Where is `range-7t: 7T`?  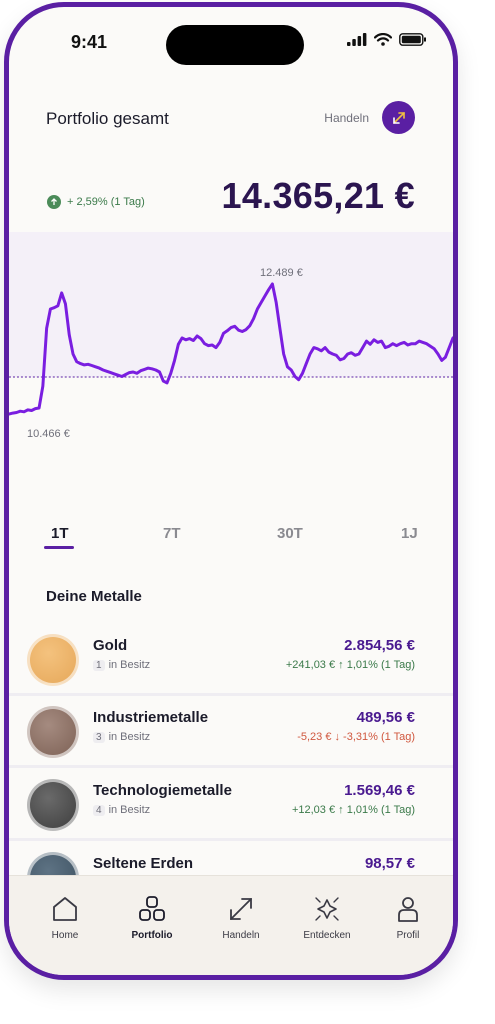 range-7t: 7T is located at coordinates (172, 533).